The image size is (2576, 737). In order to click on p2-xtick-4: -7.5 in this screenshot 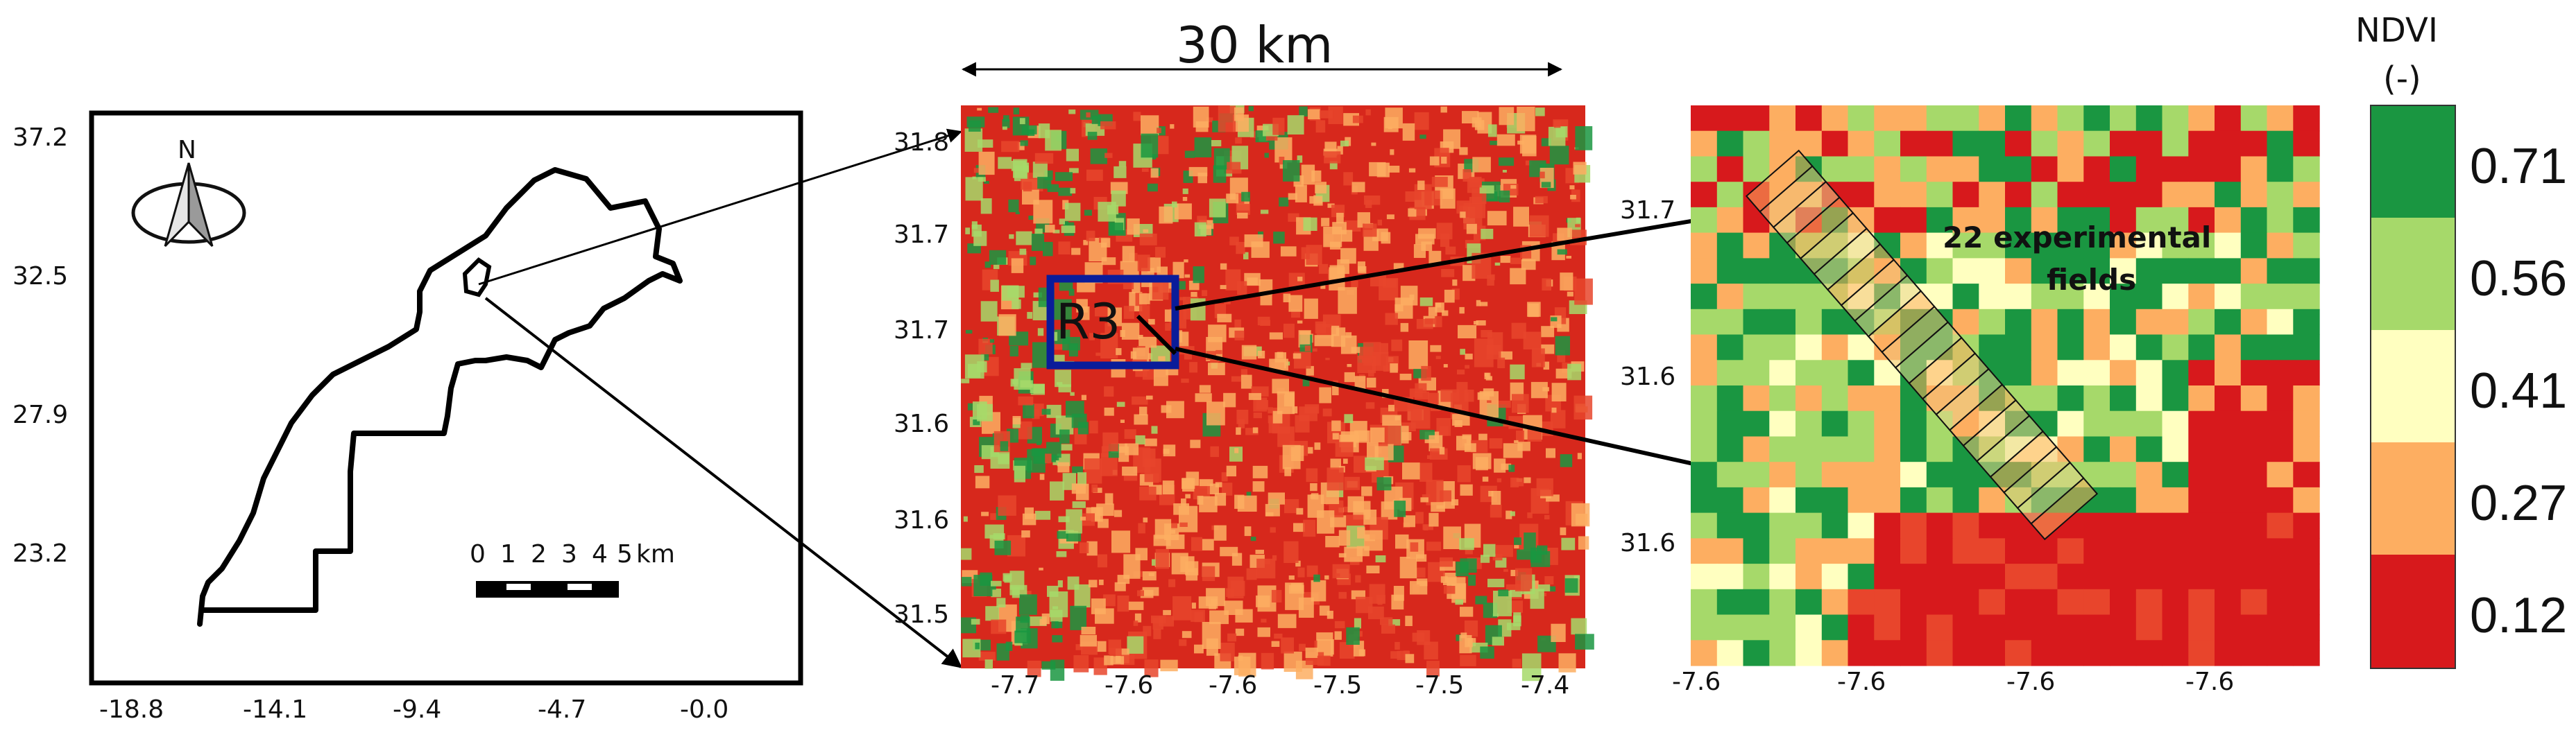, I will do `click(1439, 685)`.